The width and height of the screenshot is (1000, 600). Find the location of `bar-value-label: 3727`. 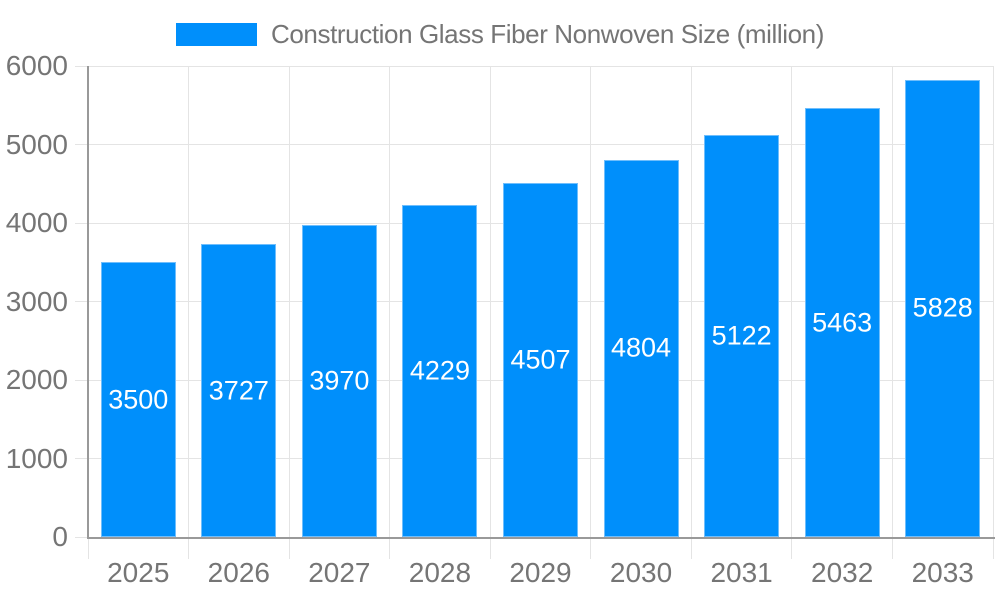

bar-value-label: 3727 is located at coordinates (238, 390).